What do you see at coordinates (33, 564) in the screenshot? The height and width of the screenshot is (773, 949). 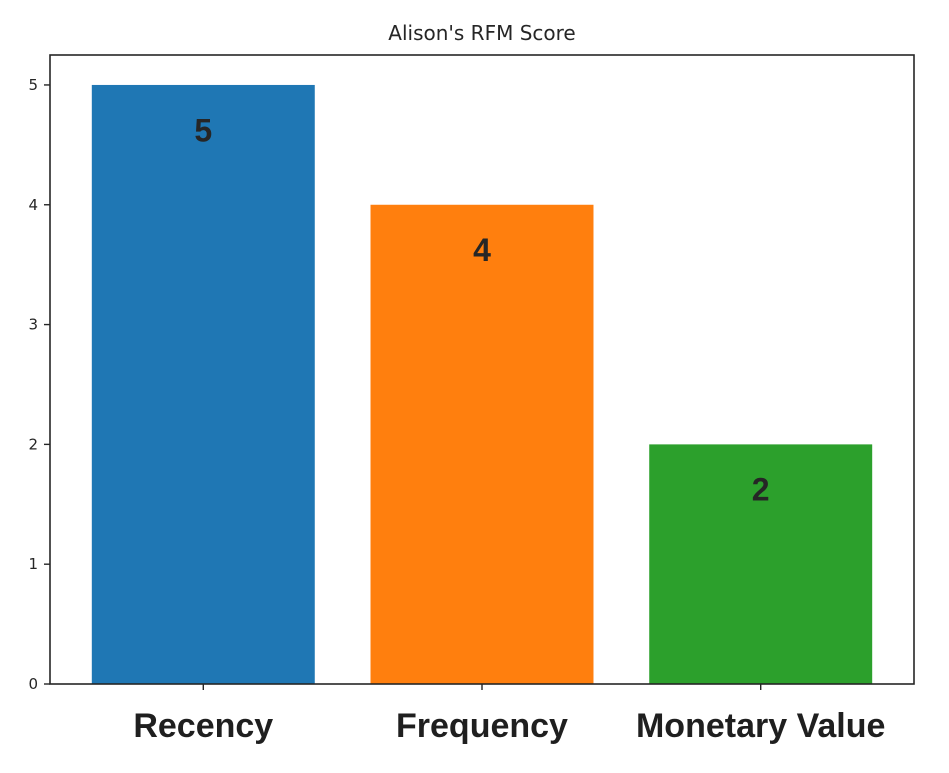 I see `y-tick-label: 1` at bounding box center [33, 564].